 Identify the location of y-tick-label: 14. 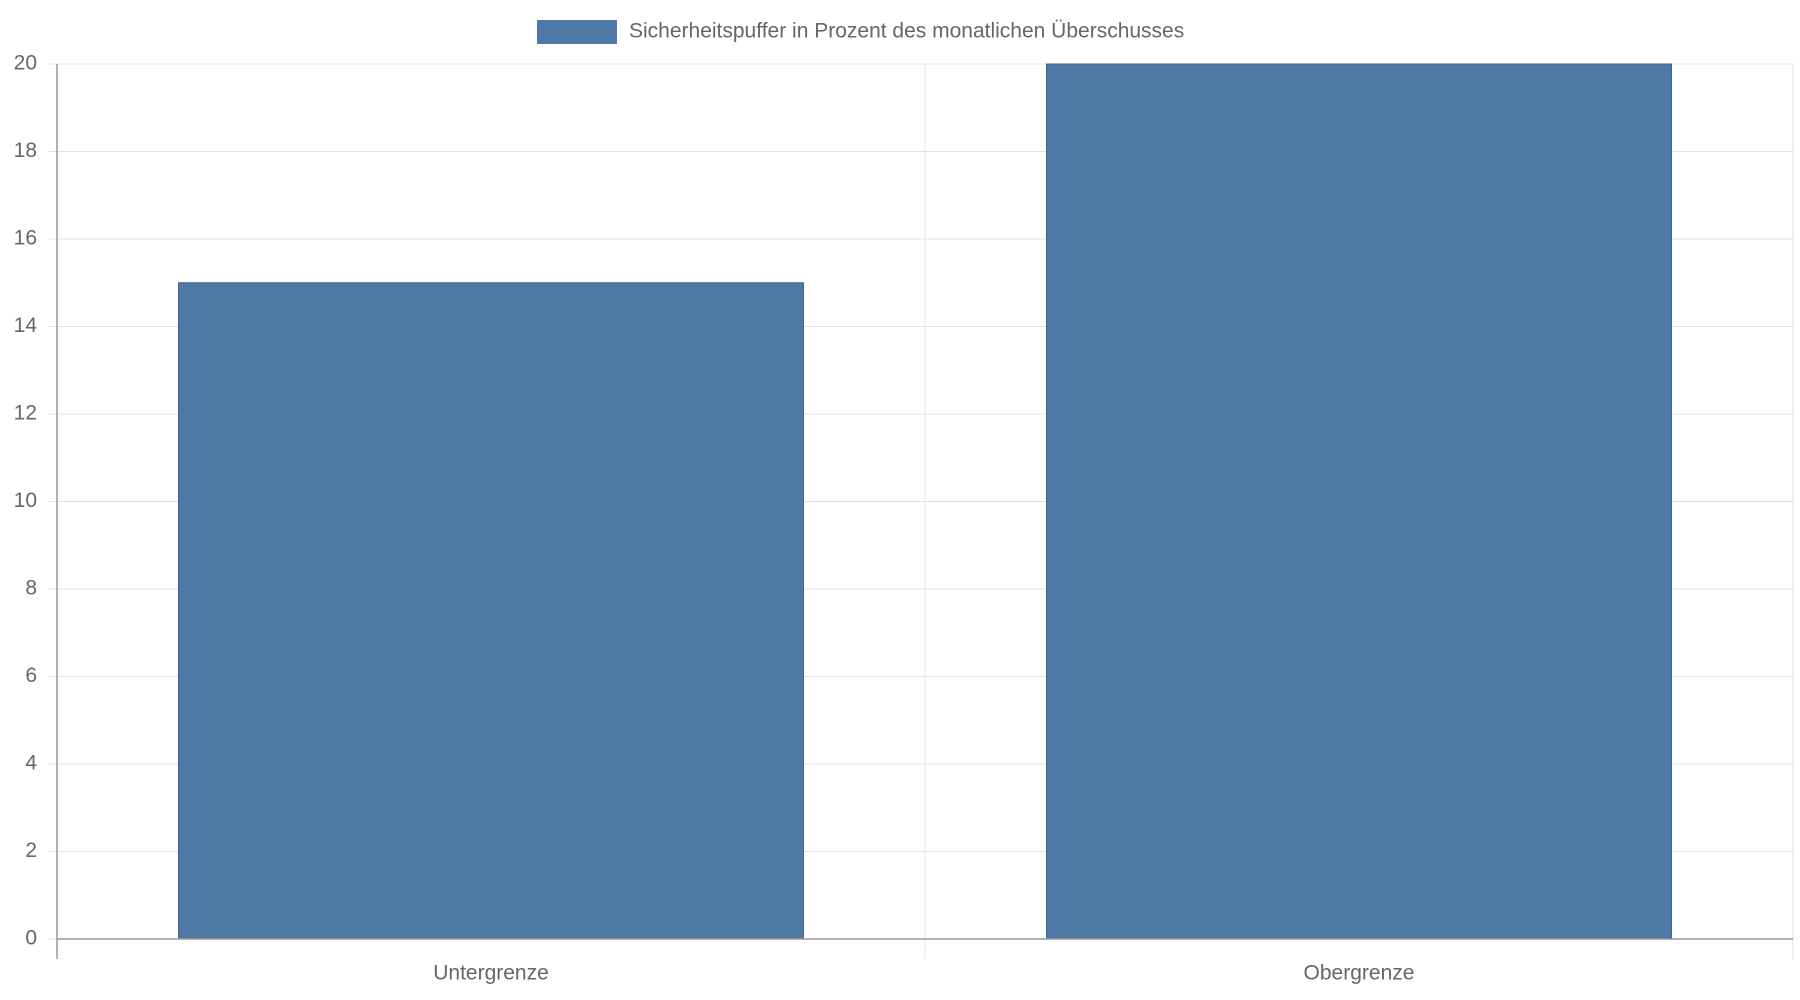
(26, 325).